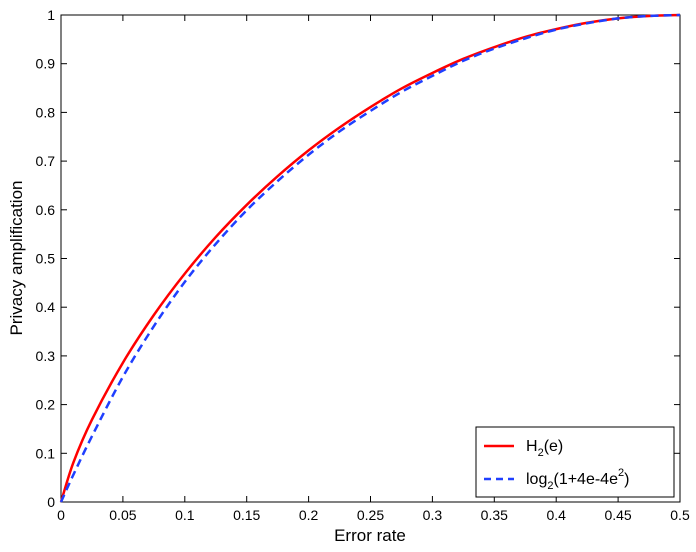 The image size is (696, 552). I want to click on x-tick-label: 0.2, so click(309, 515).